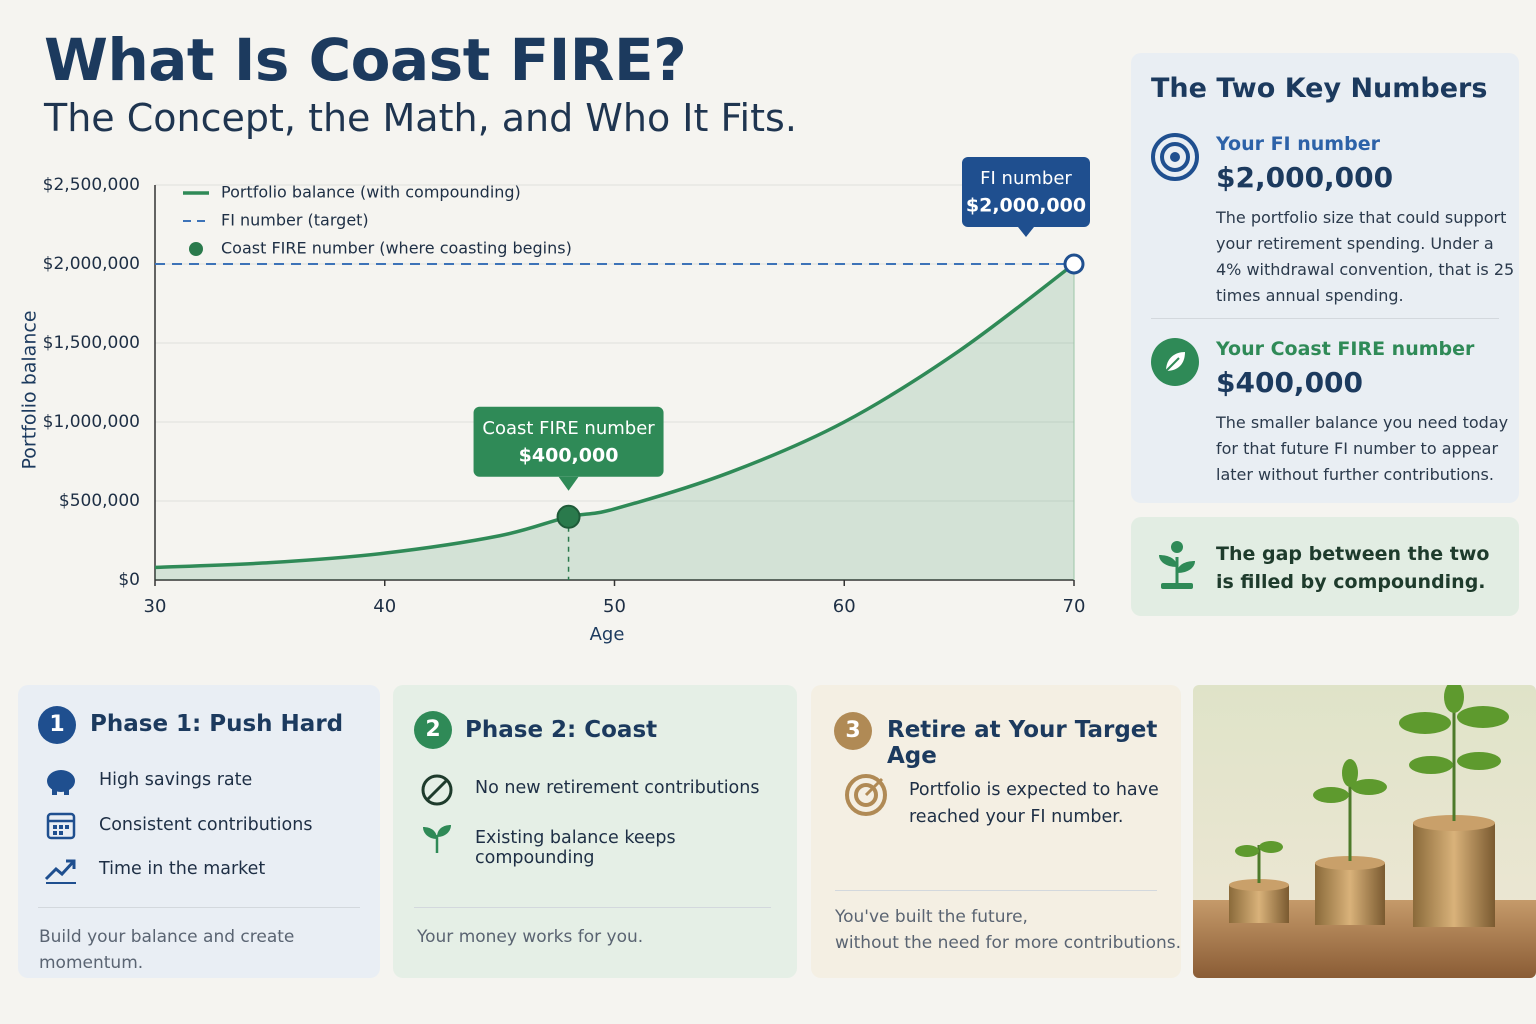 This screenshot has height=1024, width=1536. What do you see at coordinates (295, 220) in the screenshot?
I see `legend-label: FI number (target)` at bounding box center [295, 220].